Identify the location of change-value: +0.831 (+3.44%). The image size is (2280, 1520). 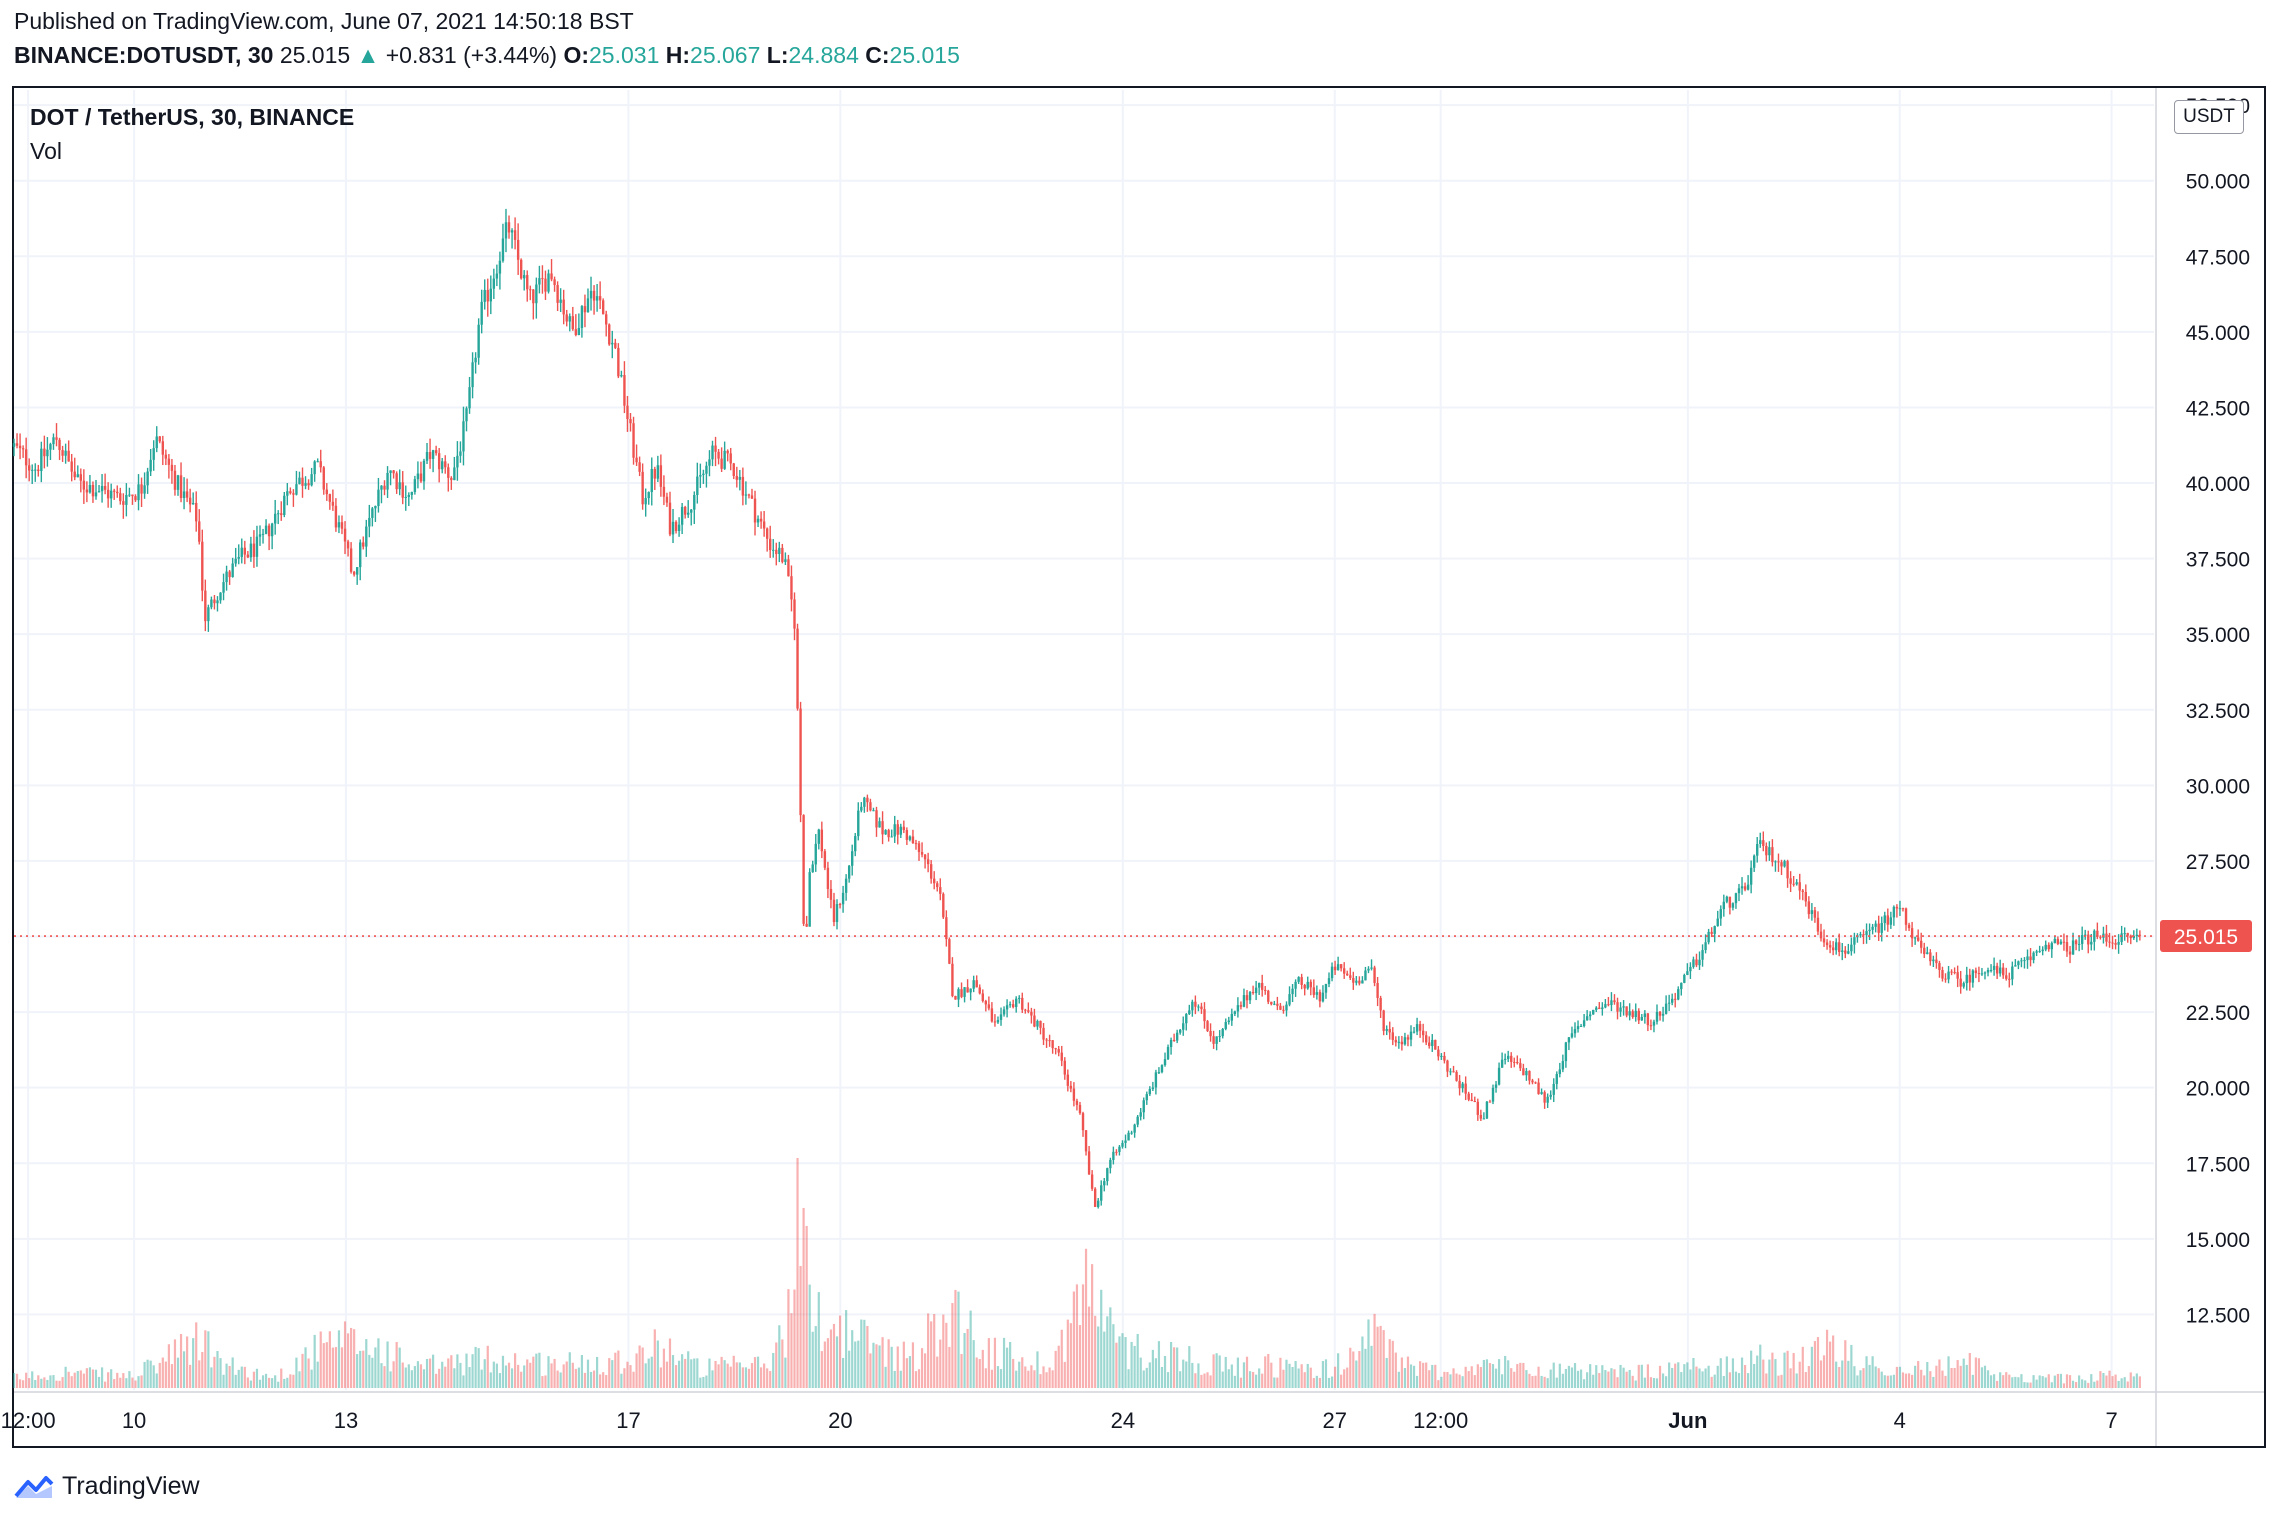
(471, 55).